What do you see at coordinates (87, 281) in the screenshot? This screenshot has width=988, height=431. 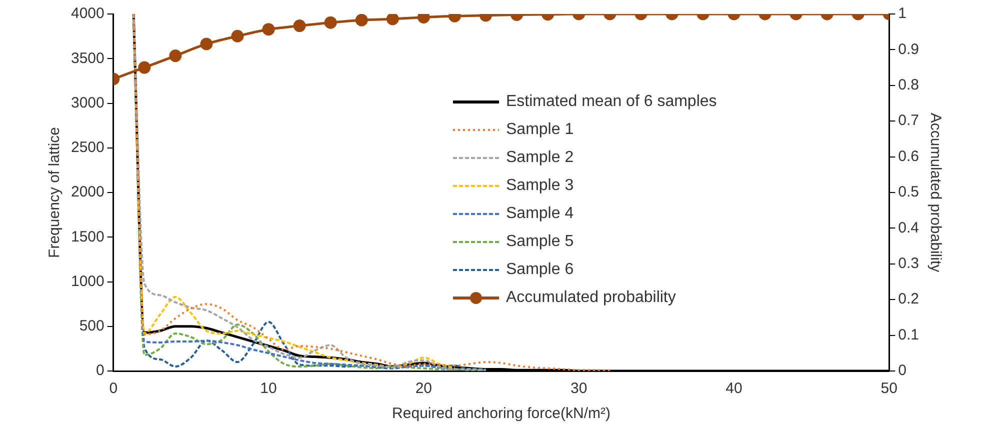 I see `y-tick-label: 1000` at bounding box center [87, 281].